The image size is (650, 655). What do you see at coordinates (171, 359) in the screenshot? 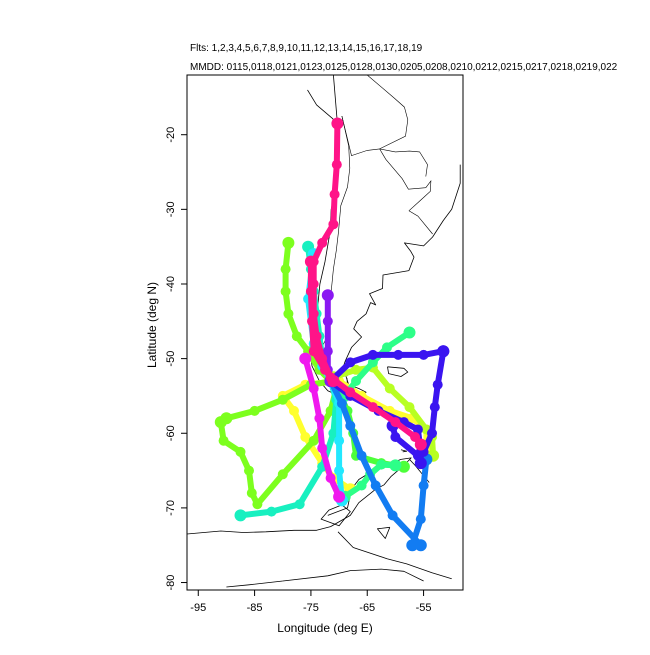
I see `y-tick-label: -50` at bounding box center [171, 359].